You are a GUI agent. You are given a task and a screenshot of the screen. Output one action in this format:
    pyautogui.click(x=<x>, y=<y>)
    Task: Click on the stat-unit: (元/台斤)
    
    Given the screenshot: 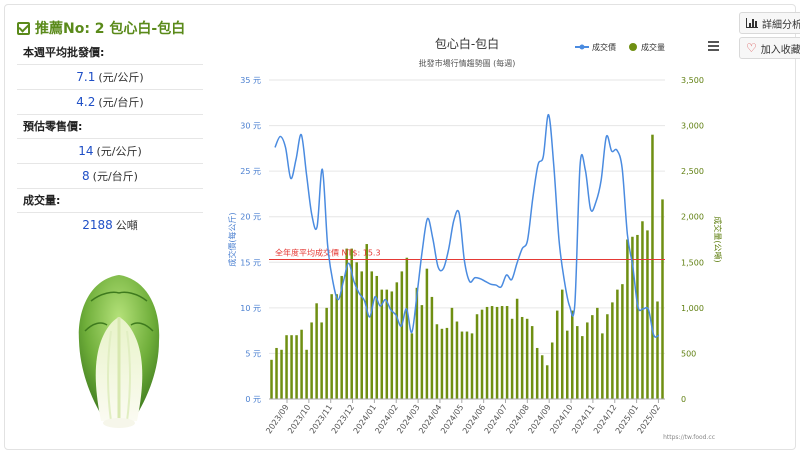 What is the action you would take?
    pyautogui.click(x=121, y=102)
    